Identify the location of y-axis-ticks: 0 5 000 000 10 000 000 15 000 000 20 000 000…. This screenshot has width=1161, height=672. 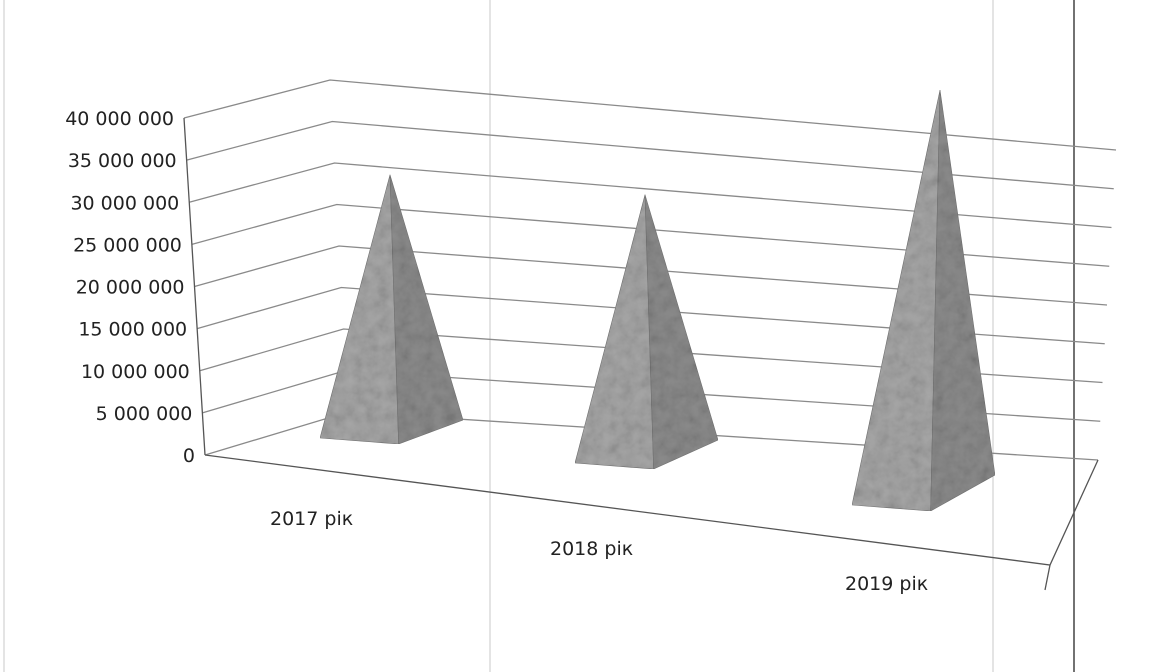
(130, 287).